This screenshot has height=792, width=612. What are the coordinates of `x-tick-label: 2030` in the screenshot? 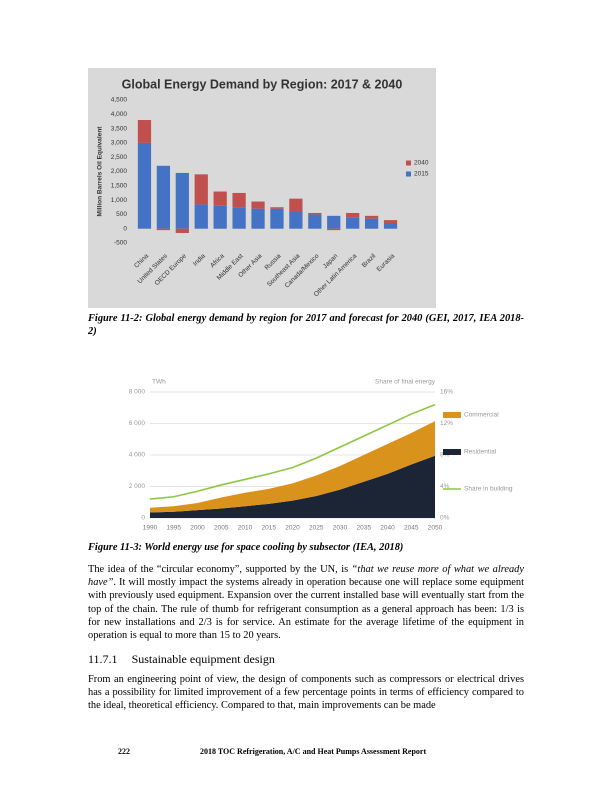 It's located at (340, 527).